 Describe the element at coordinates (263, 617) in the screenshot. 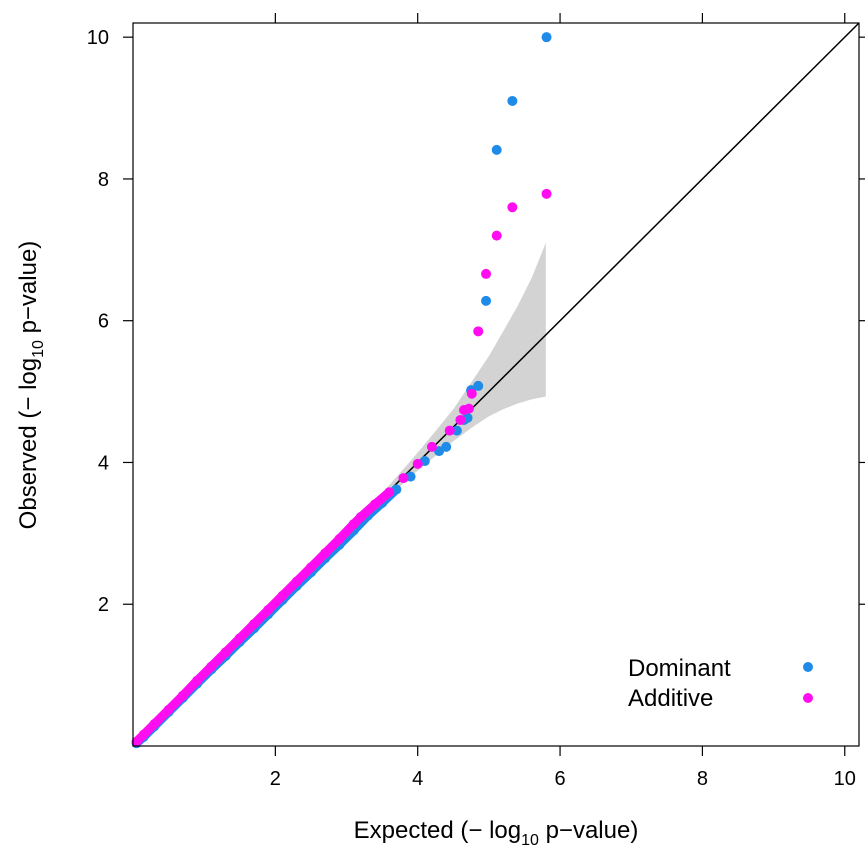

I see `series-dense-band` at that location.